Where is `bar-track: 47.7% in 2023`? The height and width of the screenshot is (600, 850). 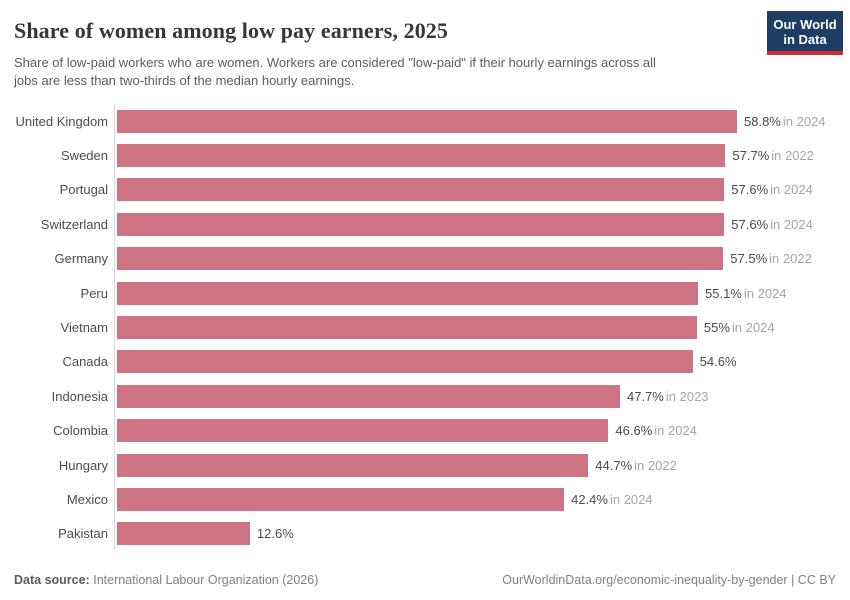 bar-track: 47.7% in 2023 is located at coordinates (482, 396).